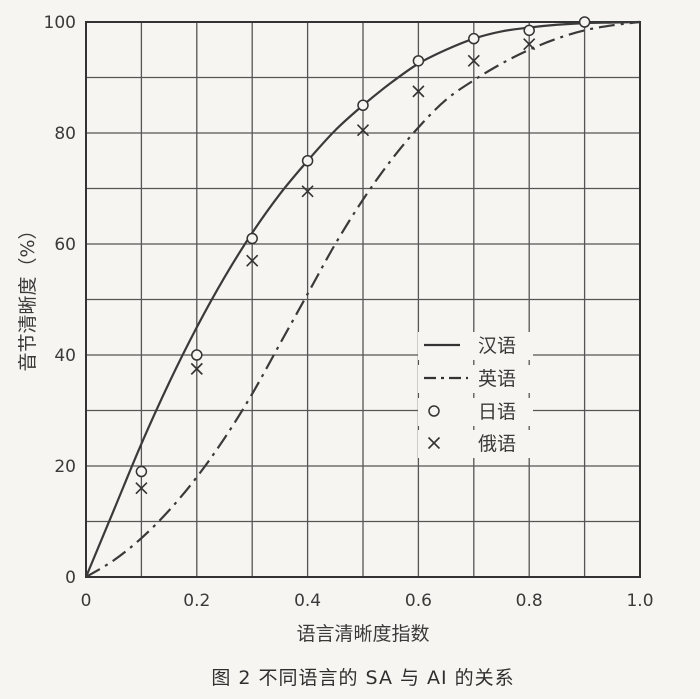  Describe the element at coordinates (367, 601) in the screenshot. I see `x-tick-labels: 0 0.2 0.4 0.6 0.8 1.0` at that location.